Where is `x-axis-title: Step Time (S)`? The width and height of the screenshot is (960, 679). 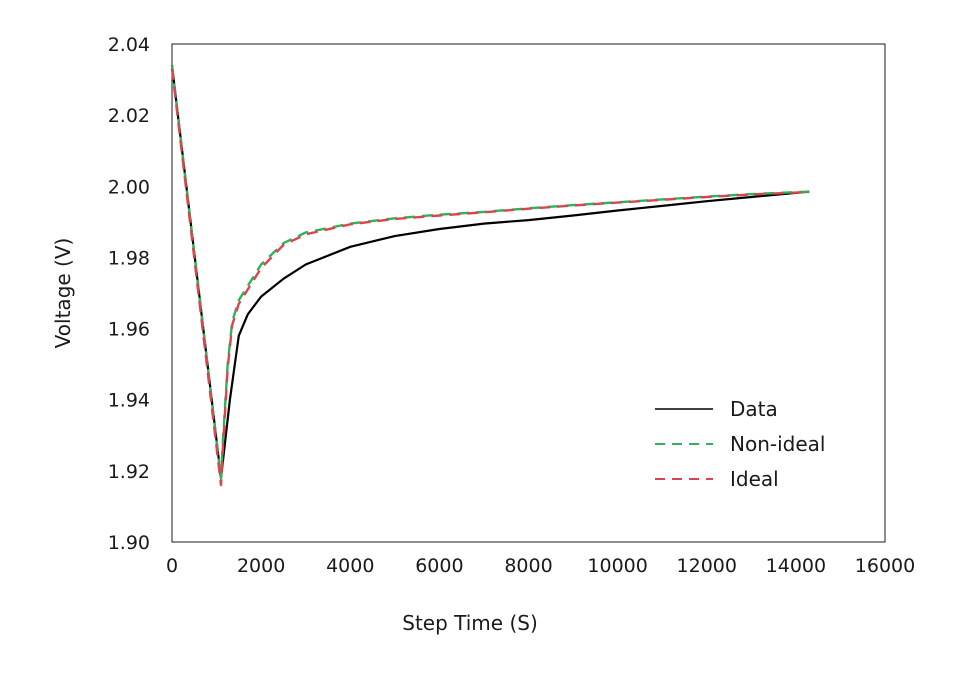 x-axis-title: Step Time (S) is located at coordinates (470, 623).